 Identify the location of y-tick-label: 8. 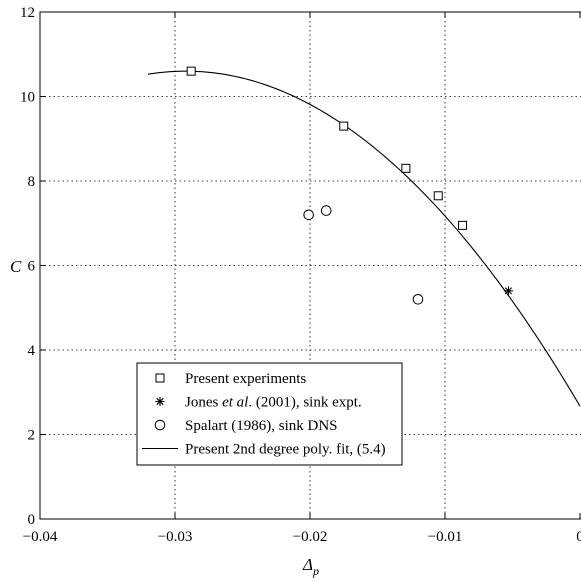
(32, 182).